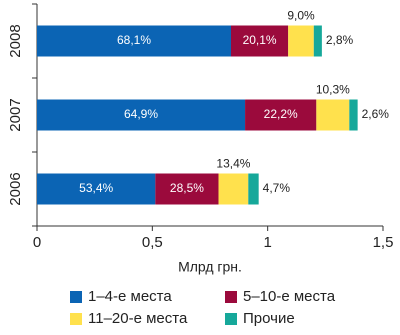  I want to click on data-label: 20,1%, so click(260, 40).